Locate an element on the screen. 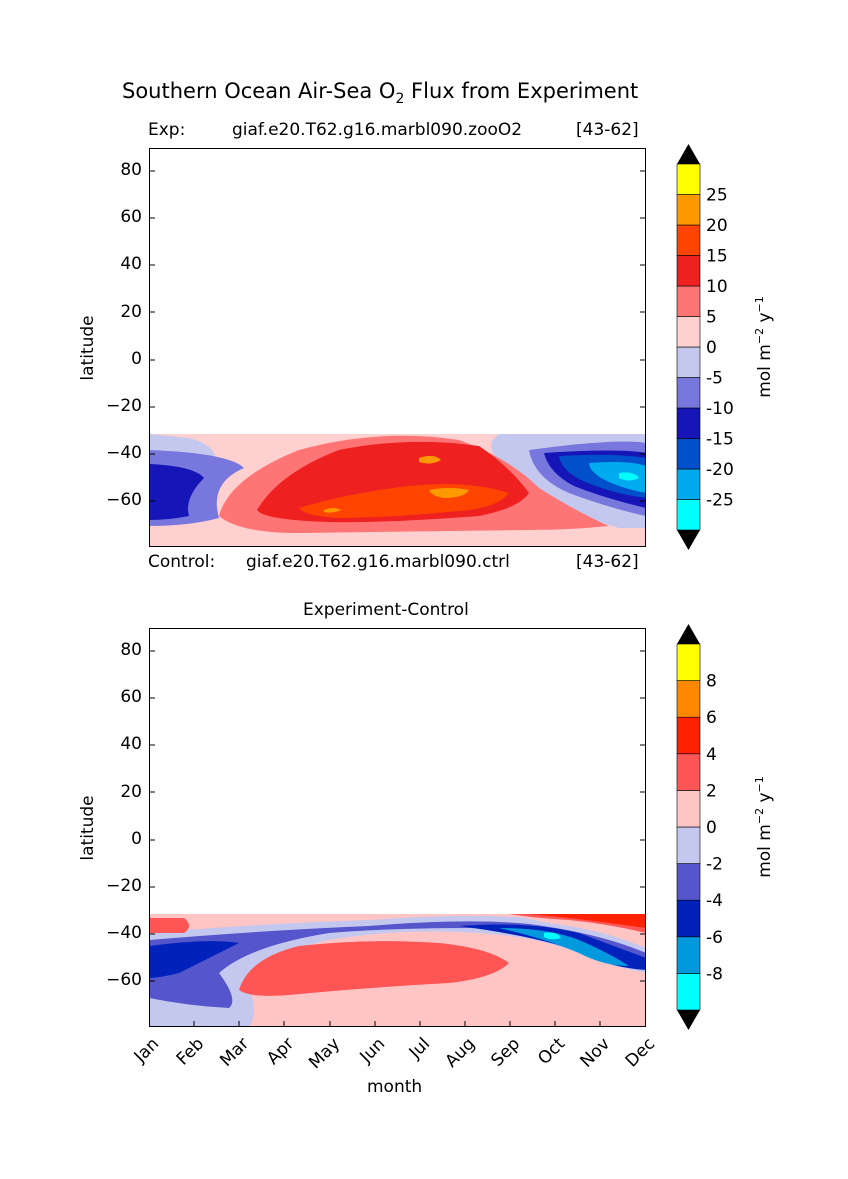 The image size is (848, 1179). colorbar-tick-label: -20 is located at coordinates (720, 470).